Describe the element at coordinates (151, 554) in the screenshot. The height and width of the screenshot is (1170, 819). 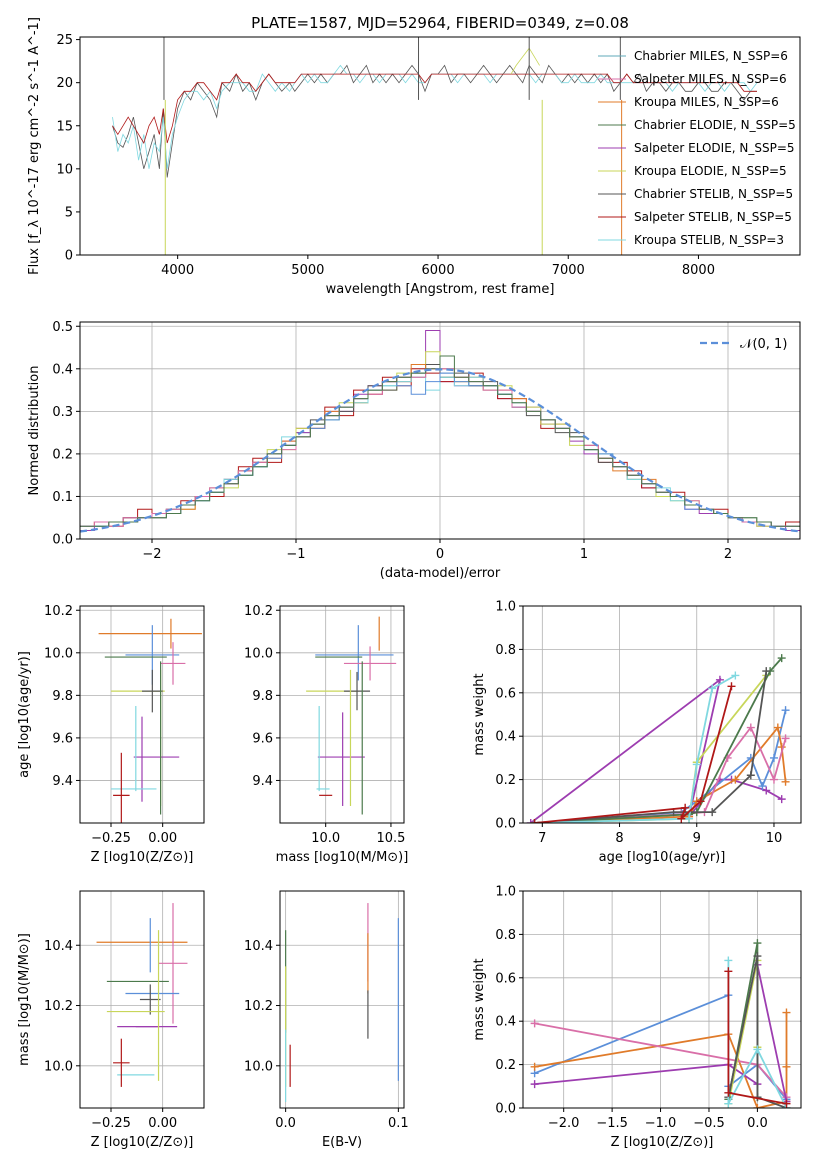
I see `x-tick-label: −2` at that location.